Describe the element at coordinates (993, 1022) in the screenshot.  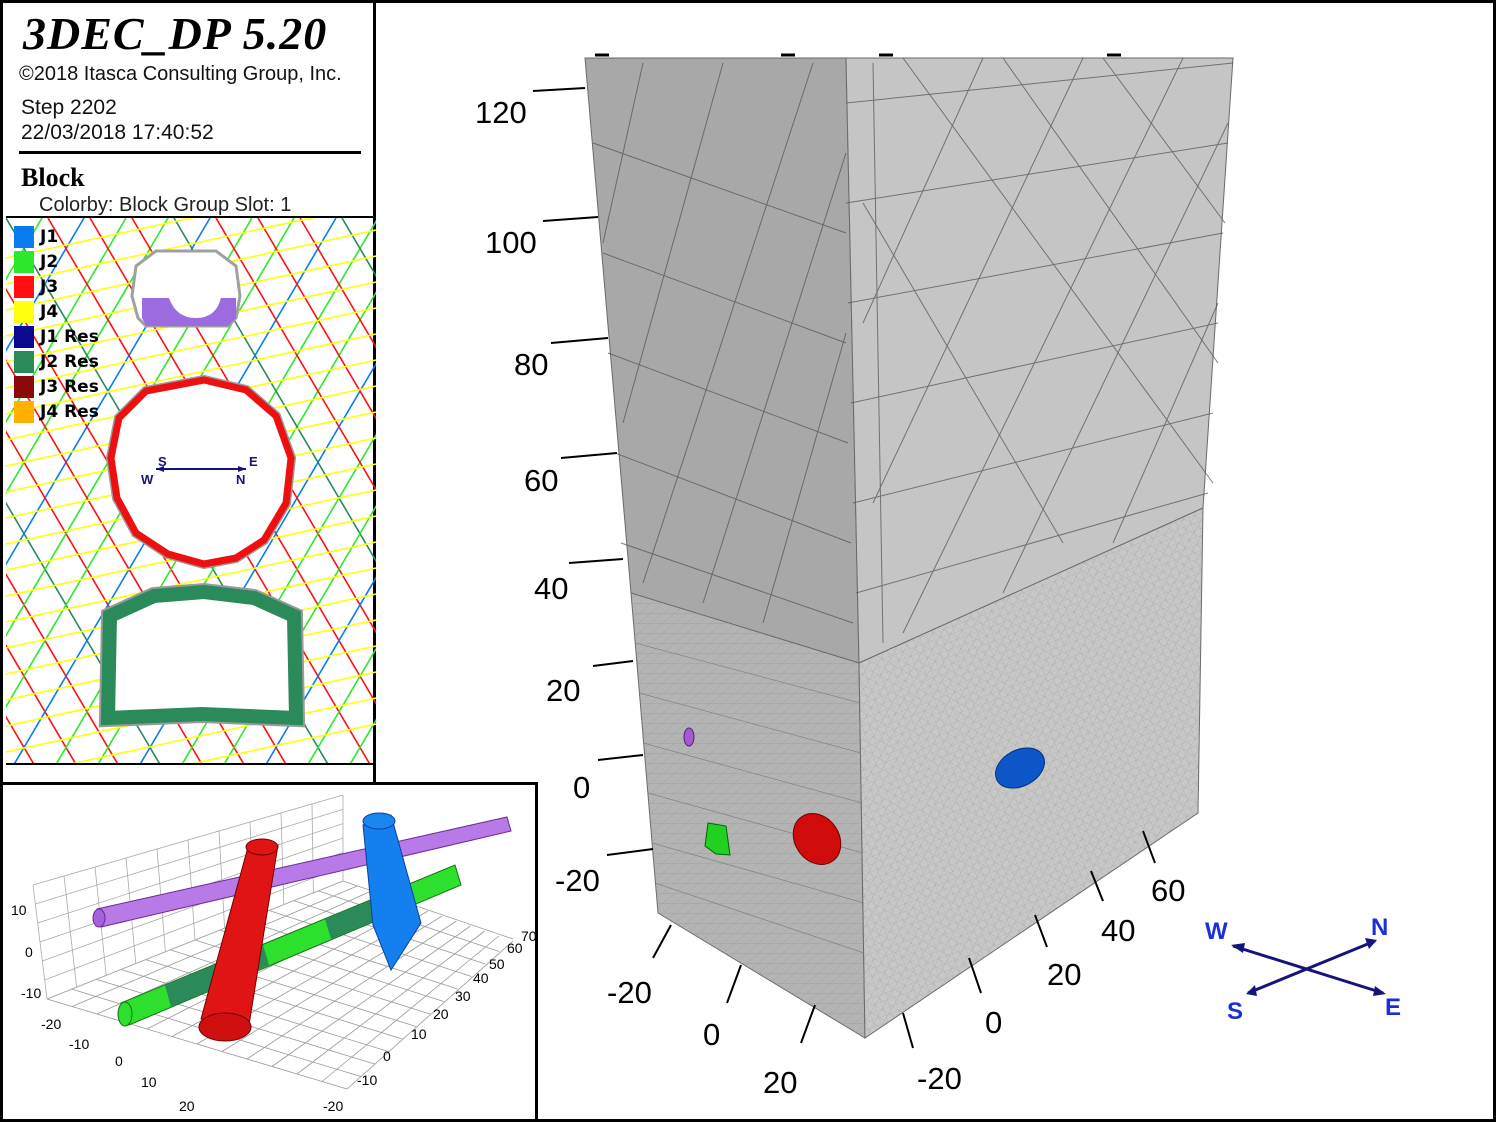
I see `y-tick-label: 0` at that location.